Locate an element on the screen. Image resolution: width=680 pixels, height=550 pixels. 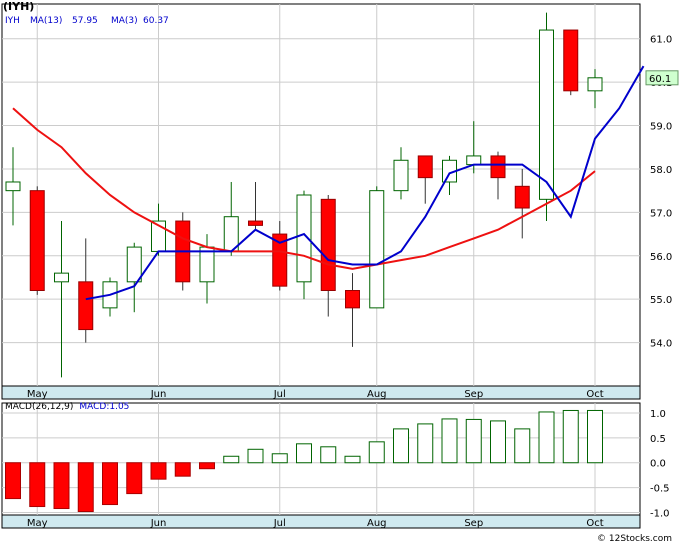
macd-y-tick-label: -0.5 is located at coordinates (660, 489).